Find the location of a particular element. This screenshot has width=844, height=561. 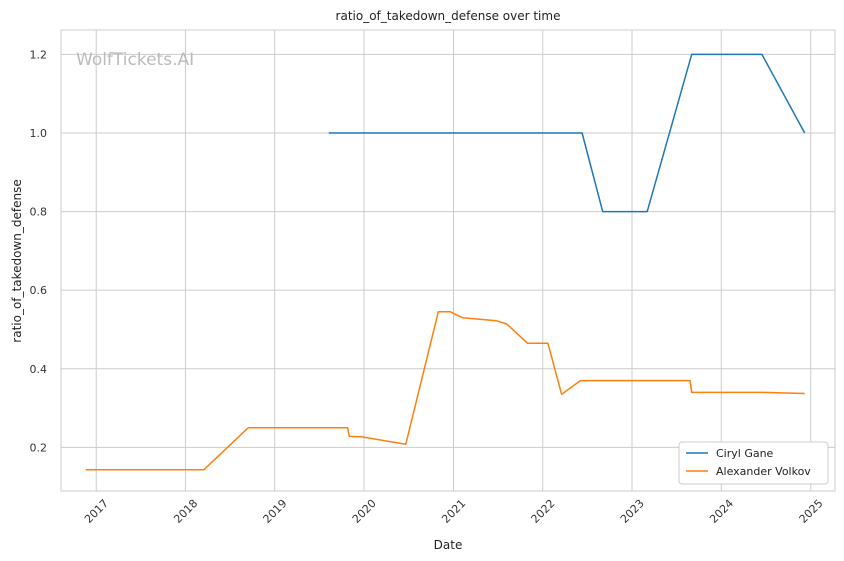

x-tick-label: 2022 is located at coordinates (543, 511).